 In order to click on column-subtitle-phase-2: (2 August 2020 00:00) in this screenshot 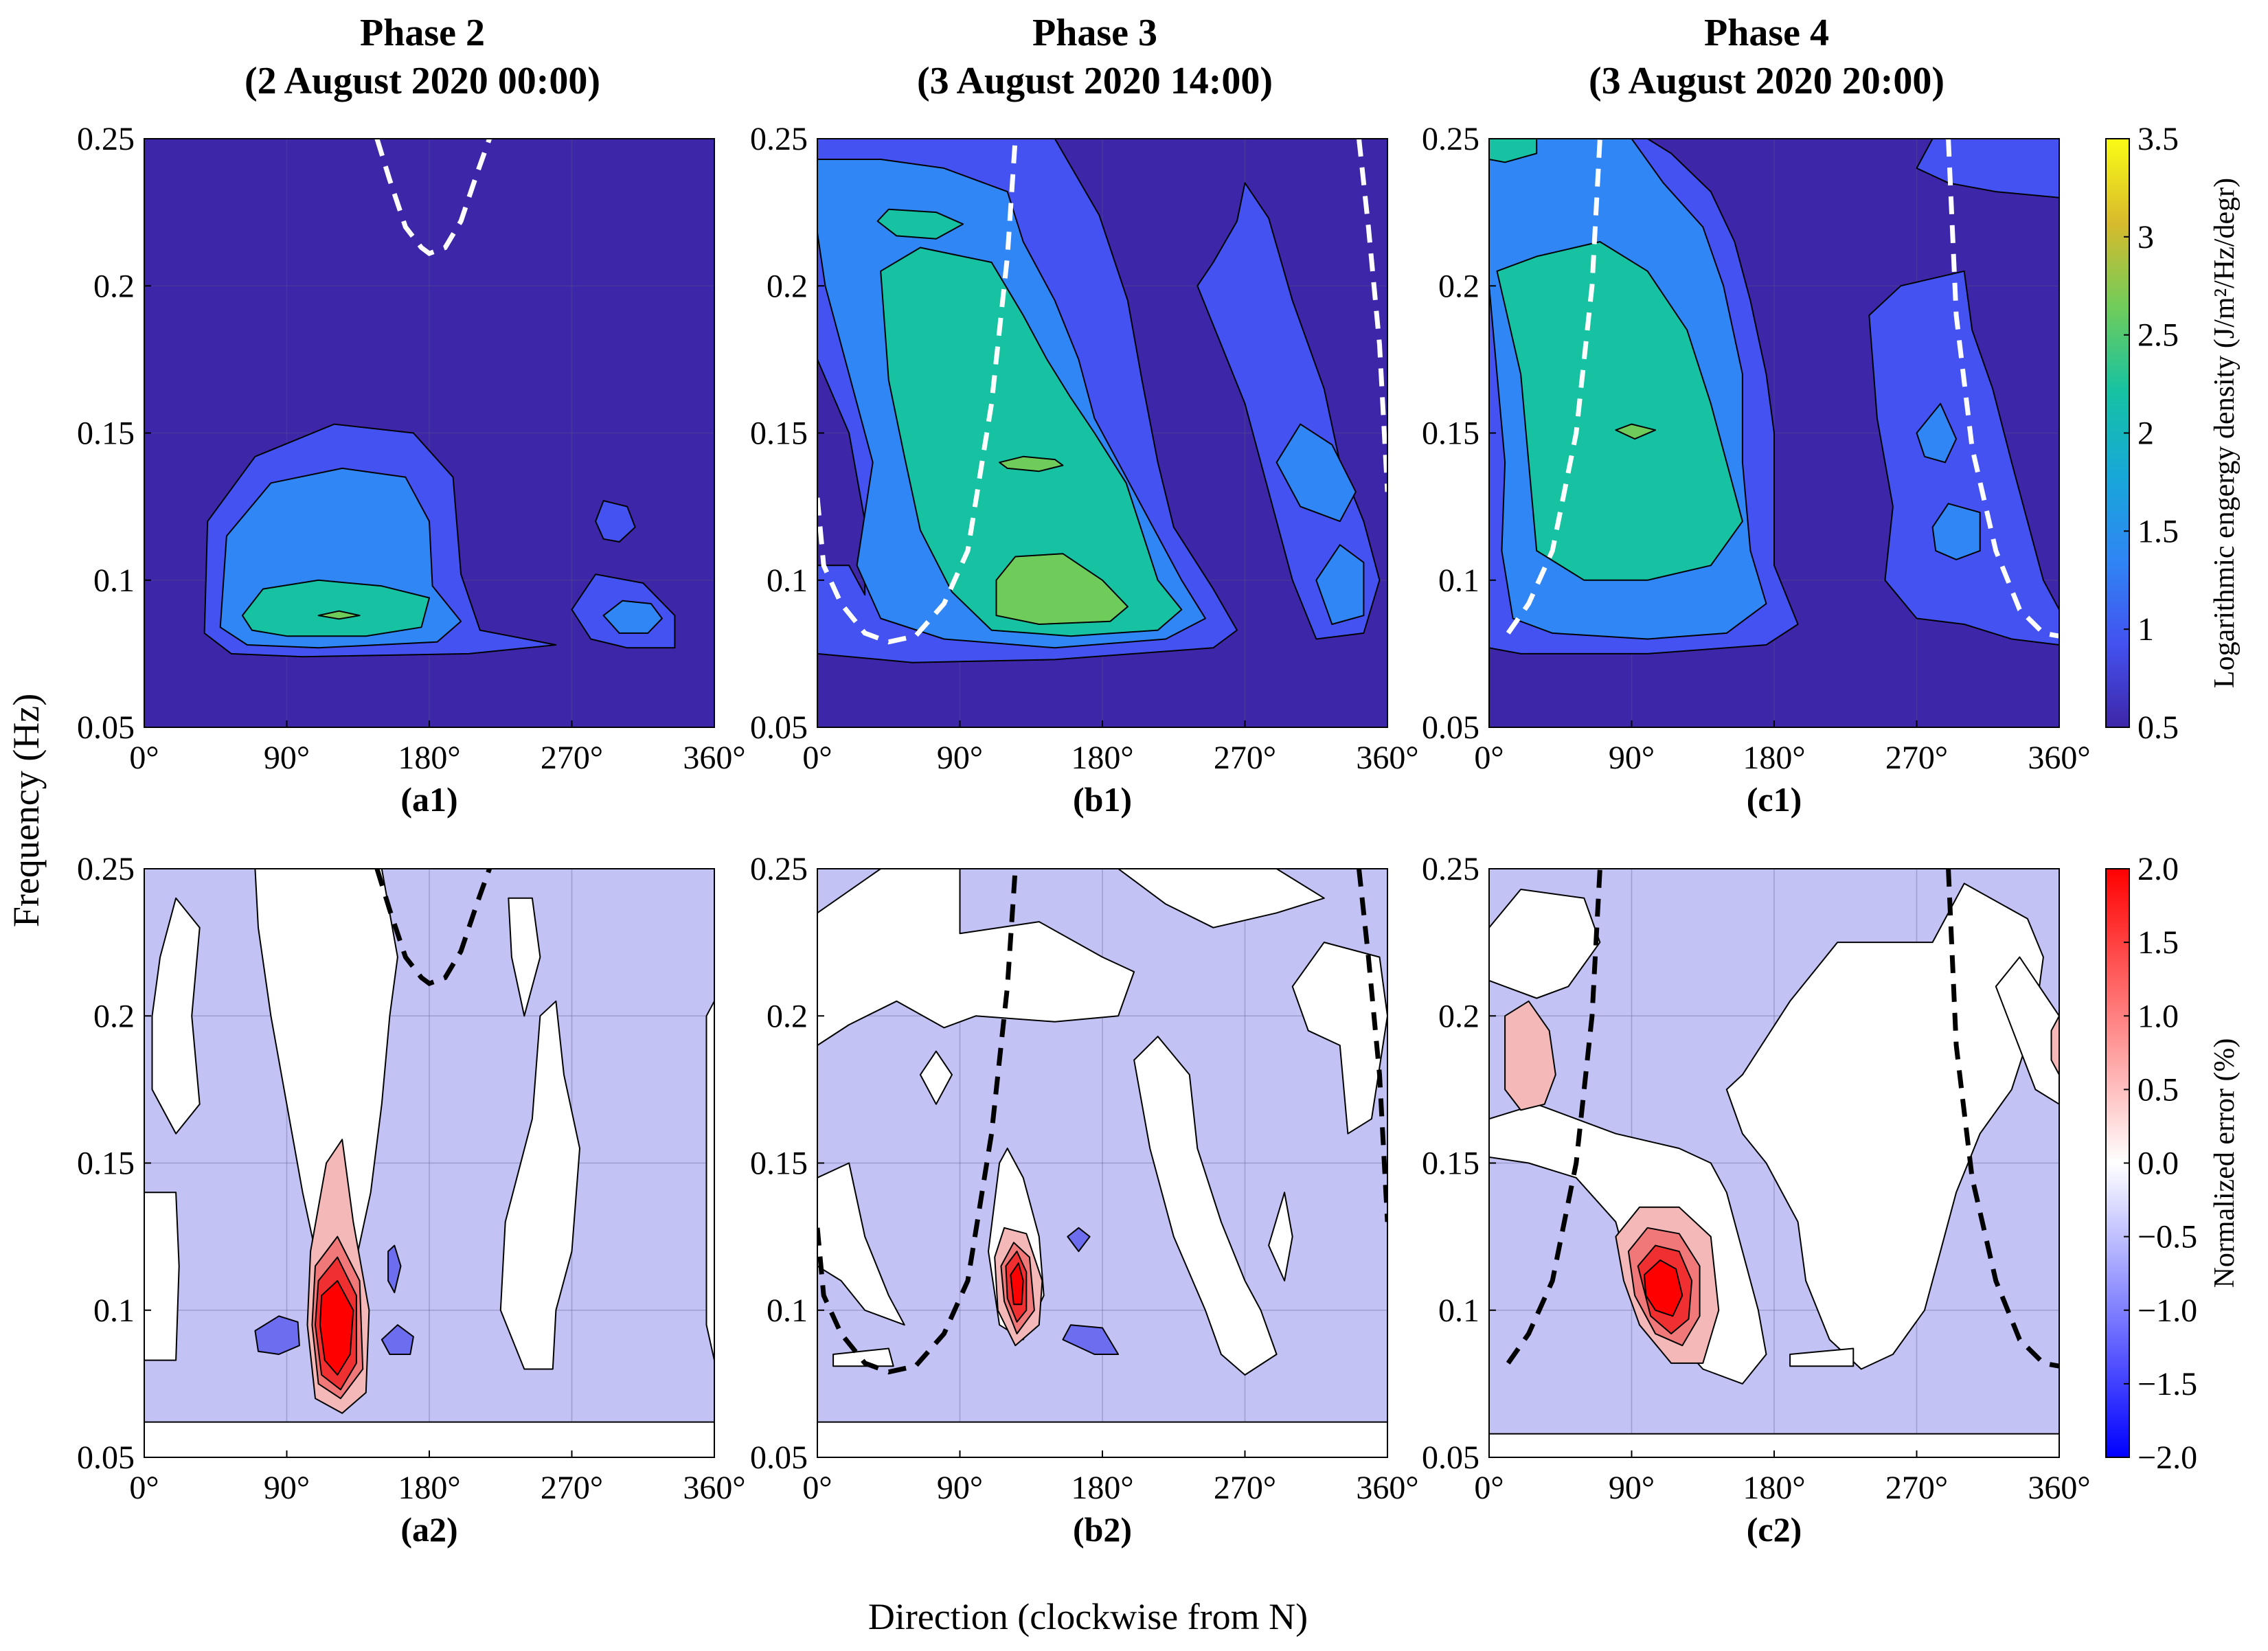, I will do `click(422, 81)`.